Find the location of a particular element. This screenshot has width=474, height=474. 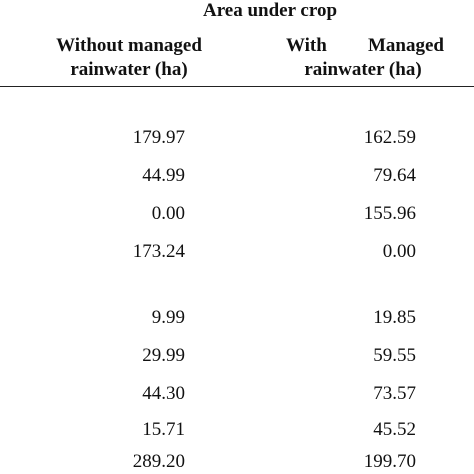

table-title: Area under crop is located at coordinates (270, 10).